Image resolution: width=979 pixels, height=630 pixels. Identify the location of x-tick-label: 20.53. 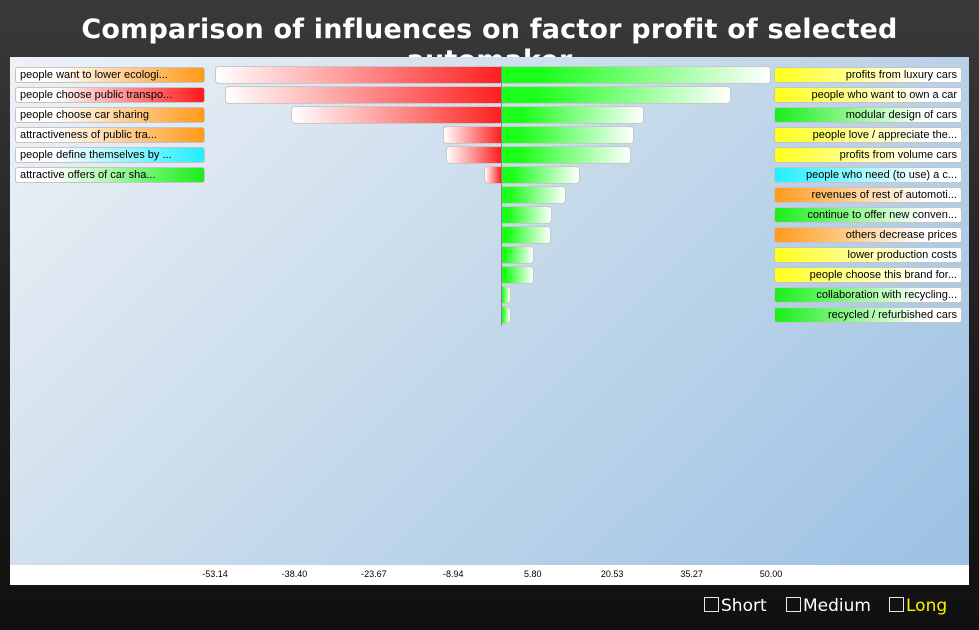
(612, 574).